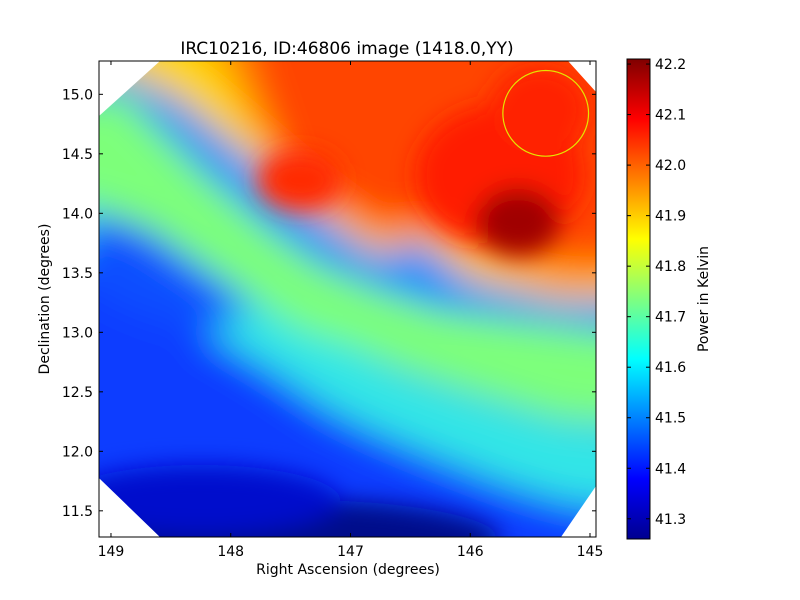 This screenshot has height=600, width=800. I want to click on colorbar, so click(638, 299).